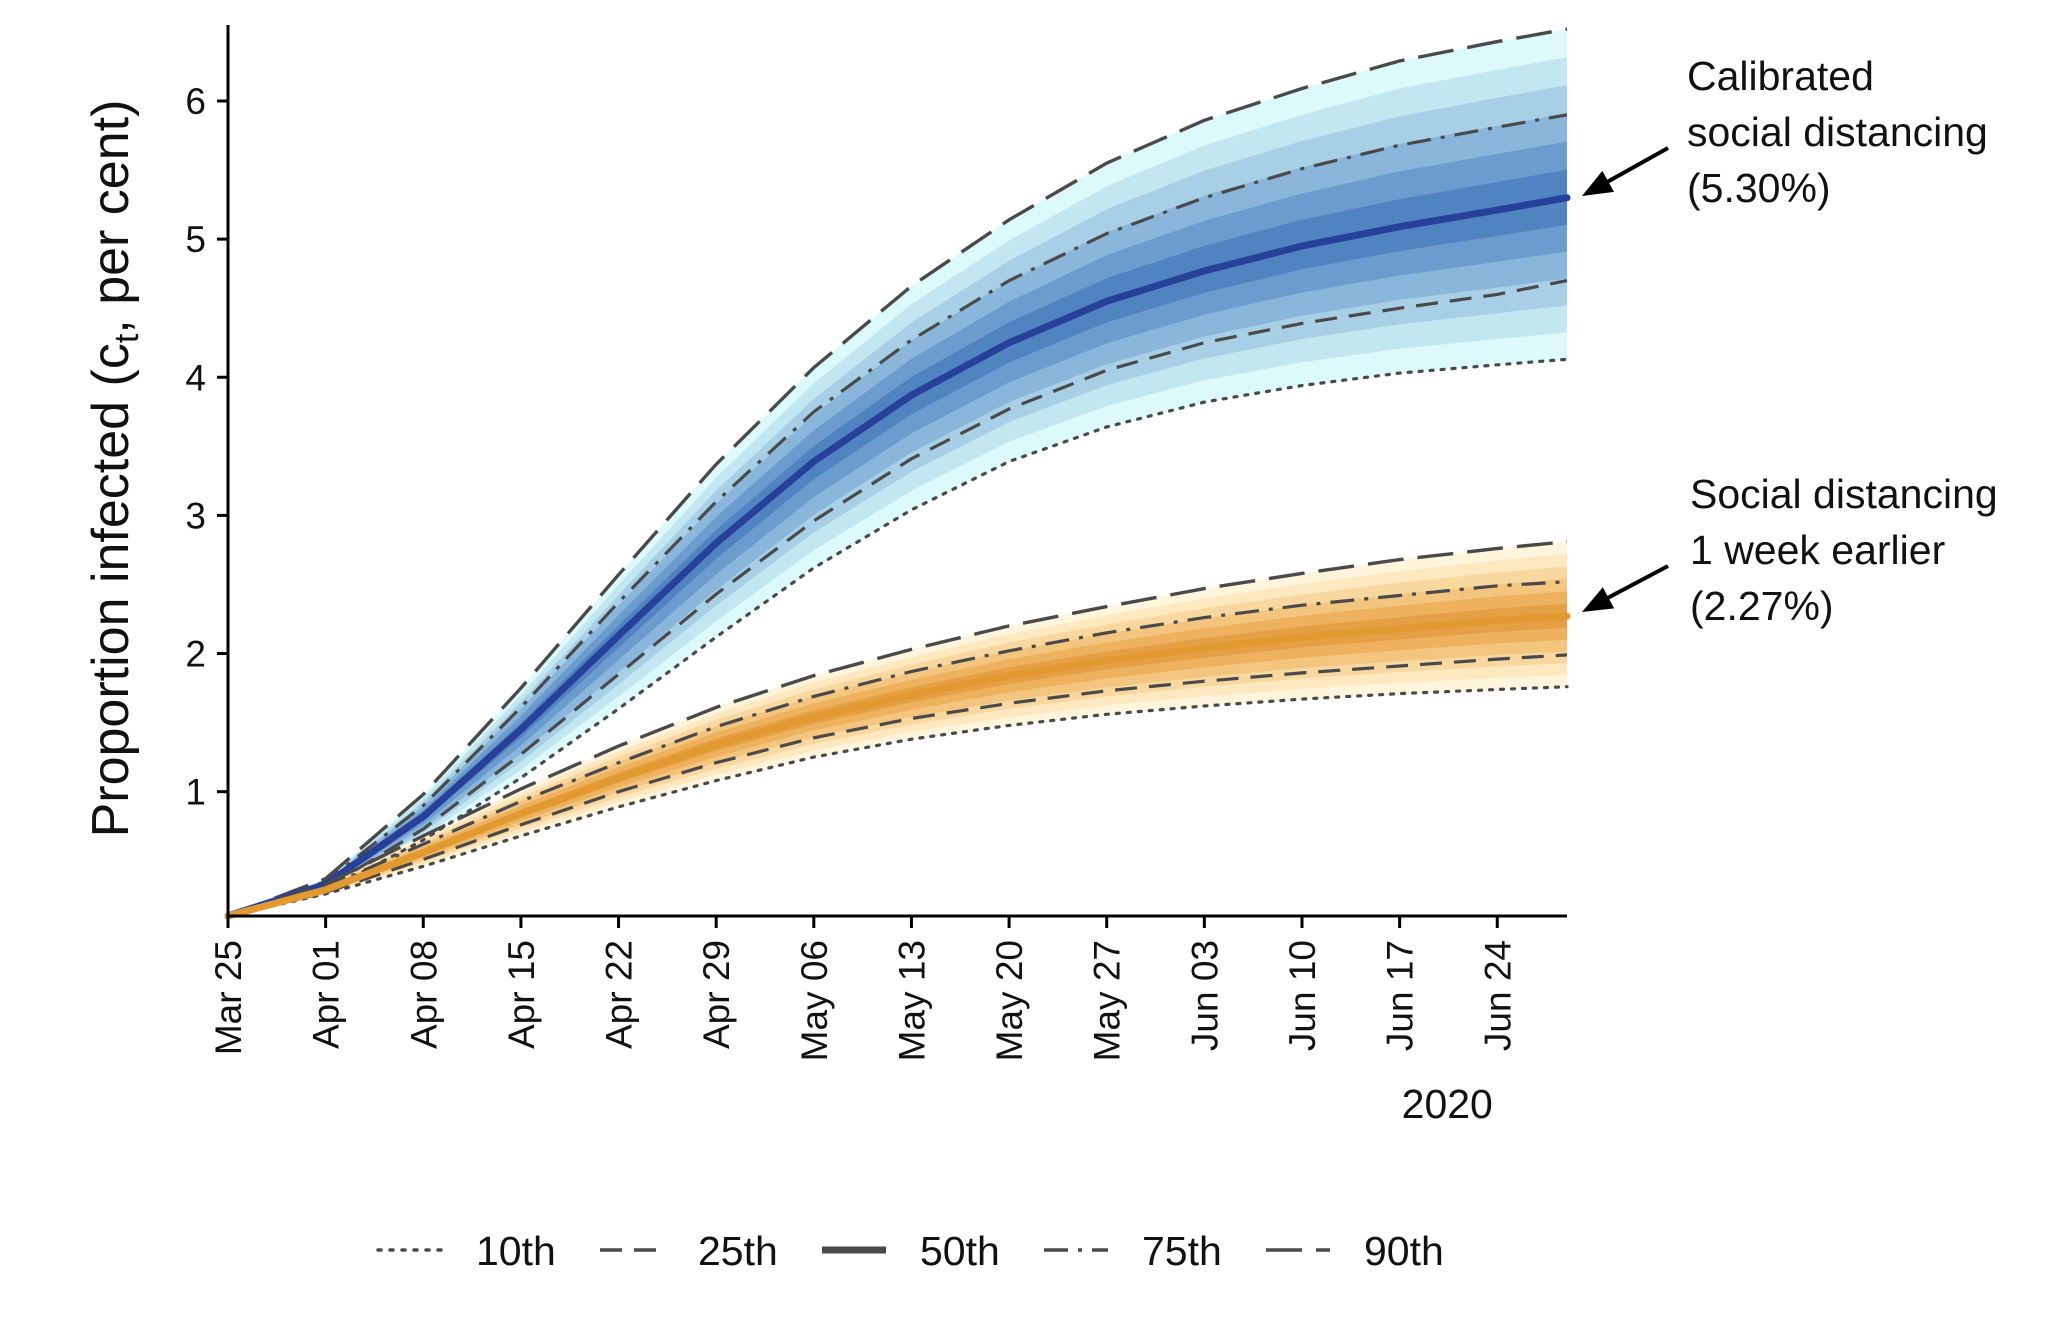 The height and width of the screenshot is (1320, 2055). What do you see at coordinates (1837, 132) in the screenshot?
I see `annotation-line-s0-1: social distancing` at bounding box center [1837, 132].